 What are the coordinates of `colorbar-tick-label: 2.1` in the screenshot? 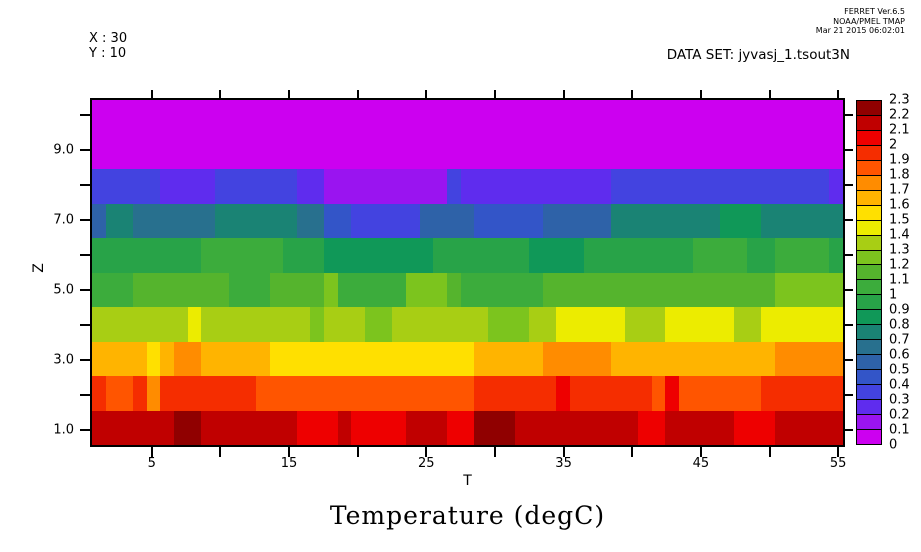 It's located at (899, 130).